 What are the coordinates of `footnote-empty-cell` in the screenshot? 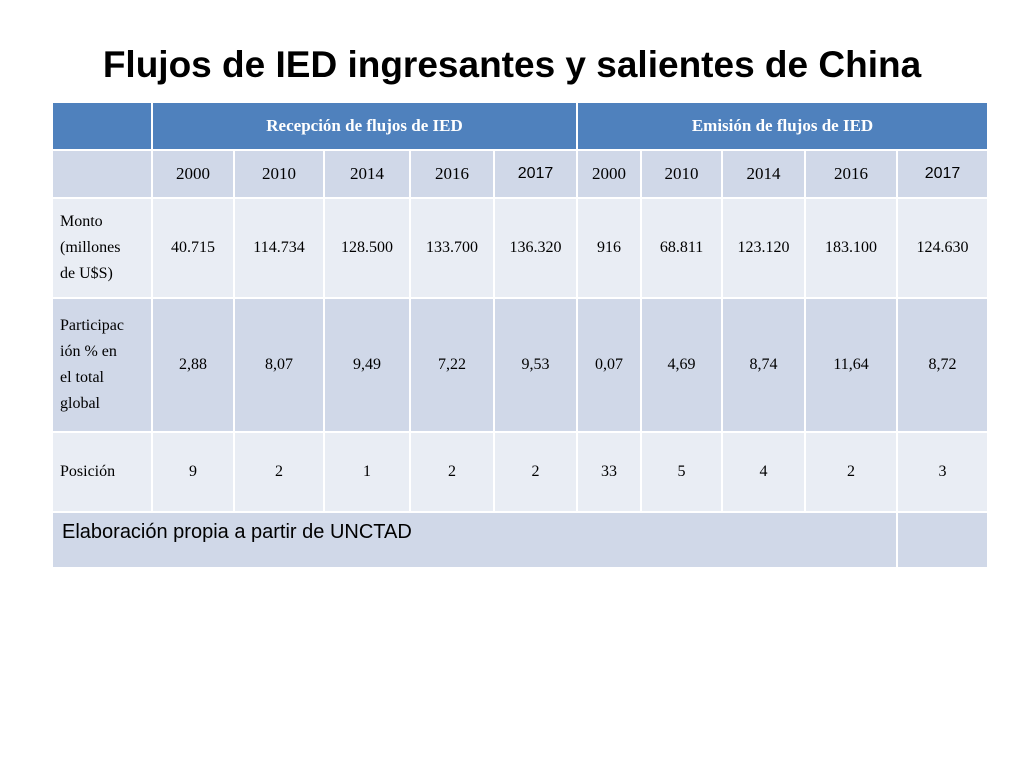 It's located at (943, 540).